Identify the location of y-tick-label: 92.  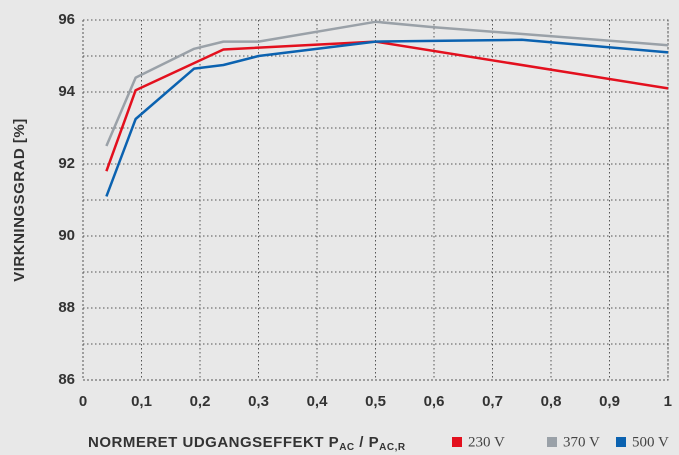
(66, 163).